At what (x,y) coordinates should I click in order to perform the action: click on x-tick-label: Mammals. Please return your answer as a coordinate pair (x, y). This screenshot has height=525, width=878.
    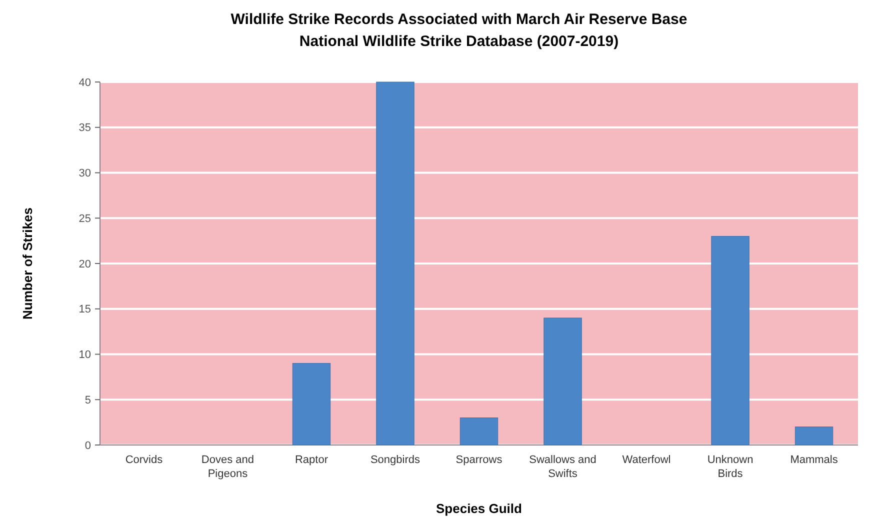
    Looking at the image, I should click on (814, 460).